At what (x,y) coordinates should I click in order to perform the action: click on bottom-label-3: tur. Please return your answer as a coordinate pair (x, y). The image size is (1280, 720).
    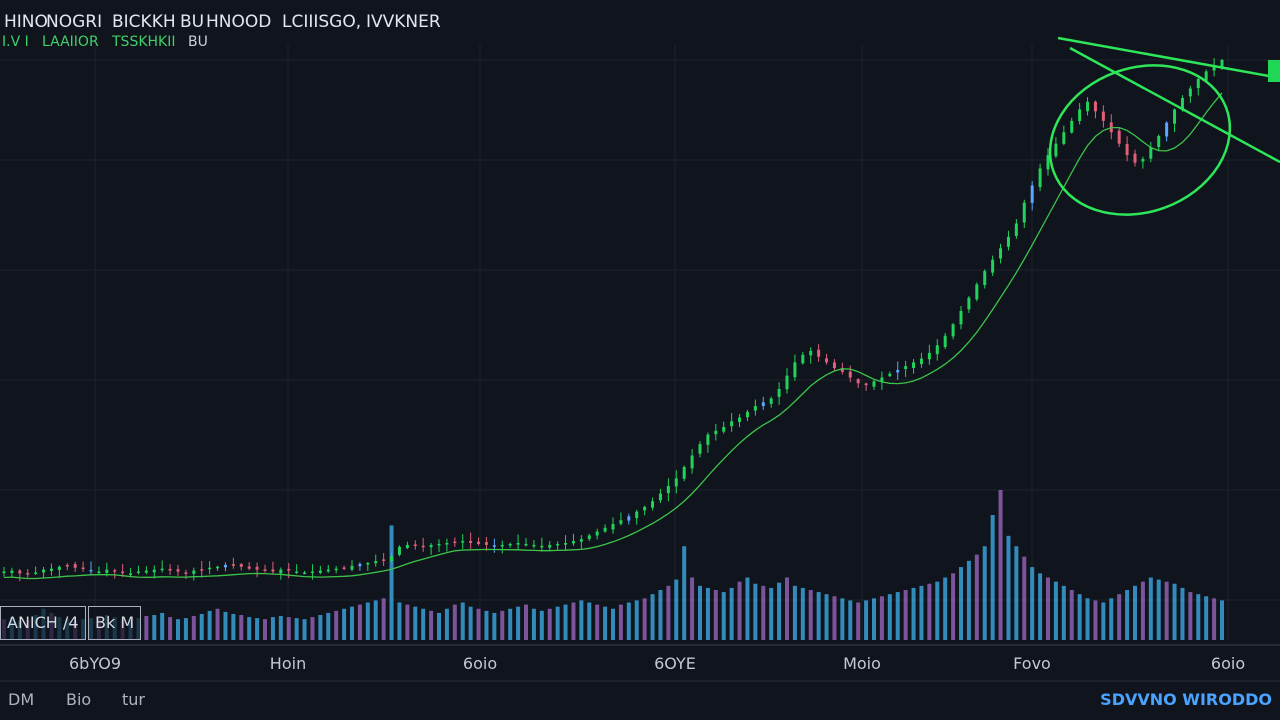
    Looking at the image, I should click on (133, 699).